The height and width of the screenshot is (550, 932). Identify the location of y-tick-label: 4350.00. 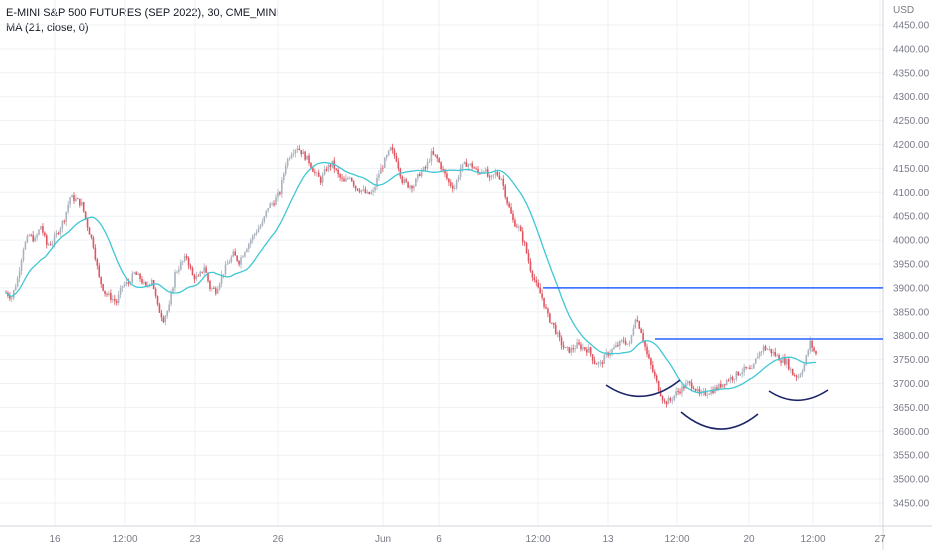
(911, 73).